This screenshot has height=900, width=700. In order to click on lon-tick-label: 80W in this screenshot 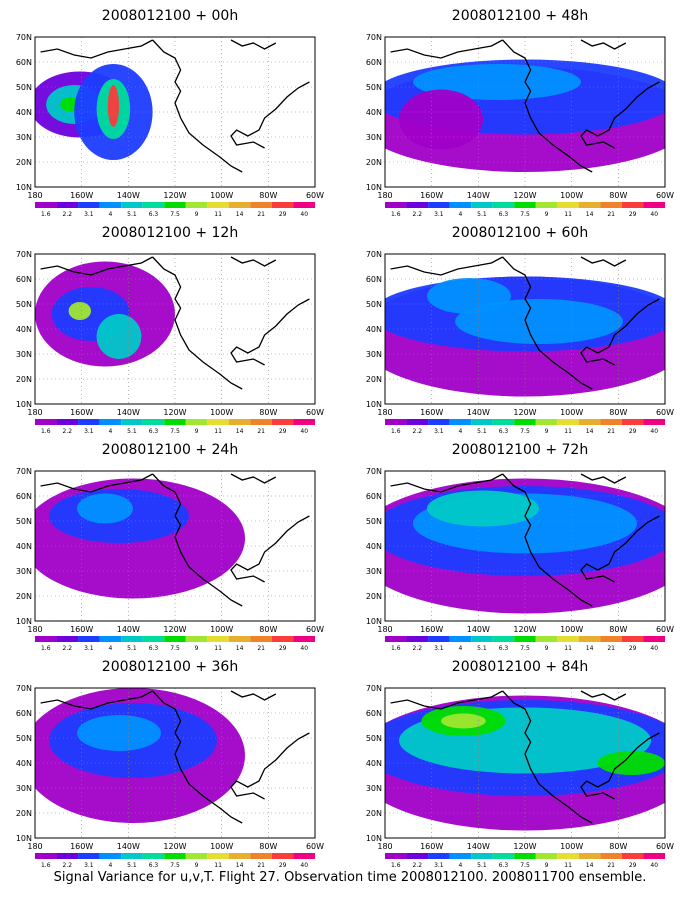, I will do `click(618, 412)`.